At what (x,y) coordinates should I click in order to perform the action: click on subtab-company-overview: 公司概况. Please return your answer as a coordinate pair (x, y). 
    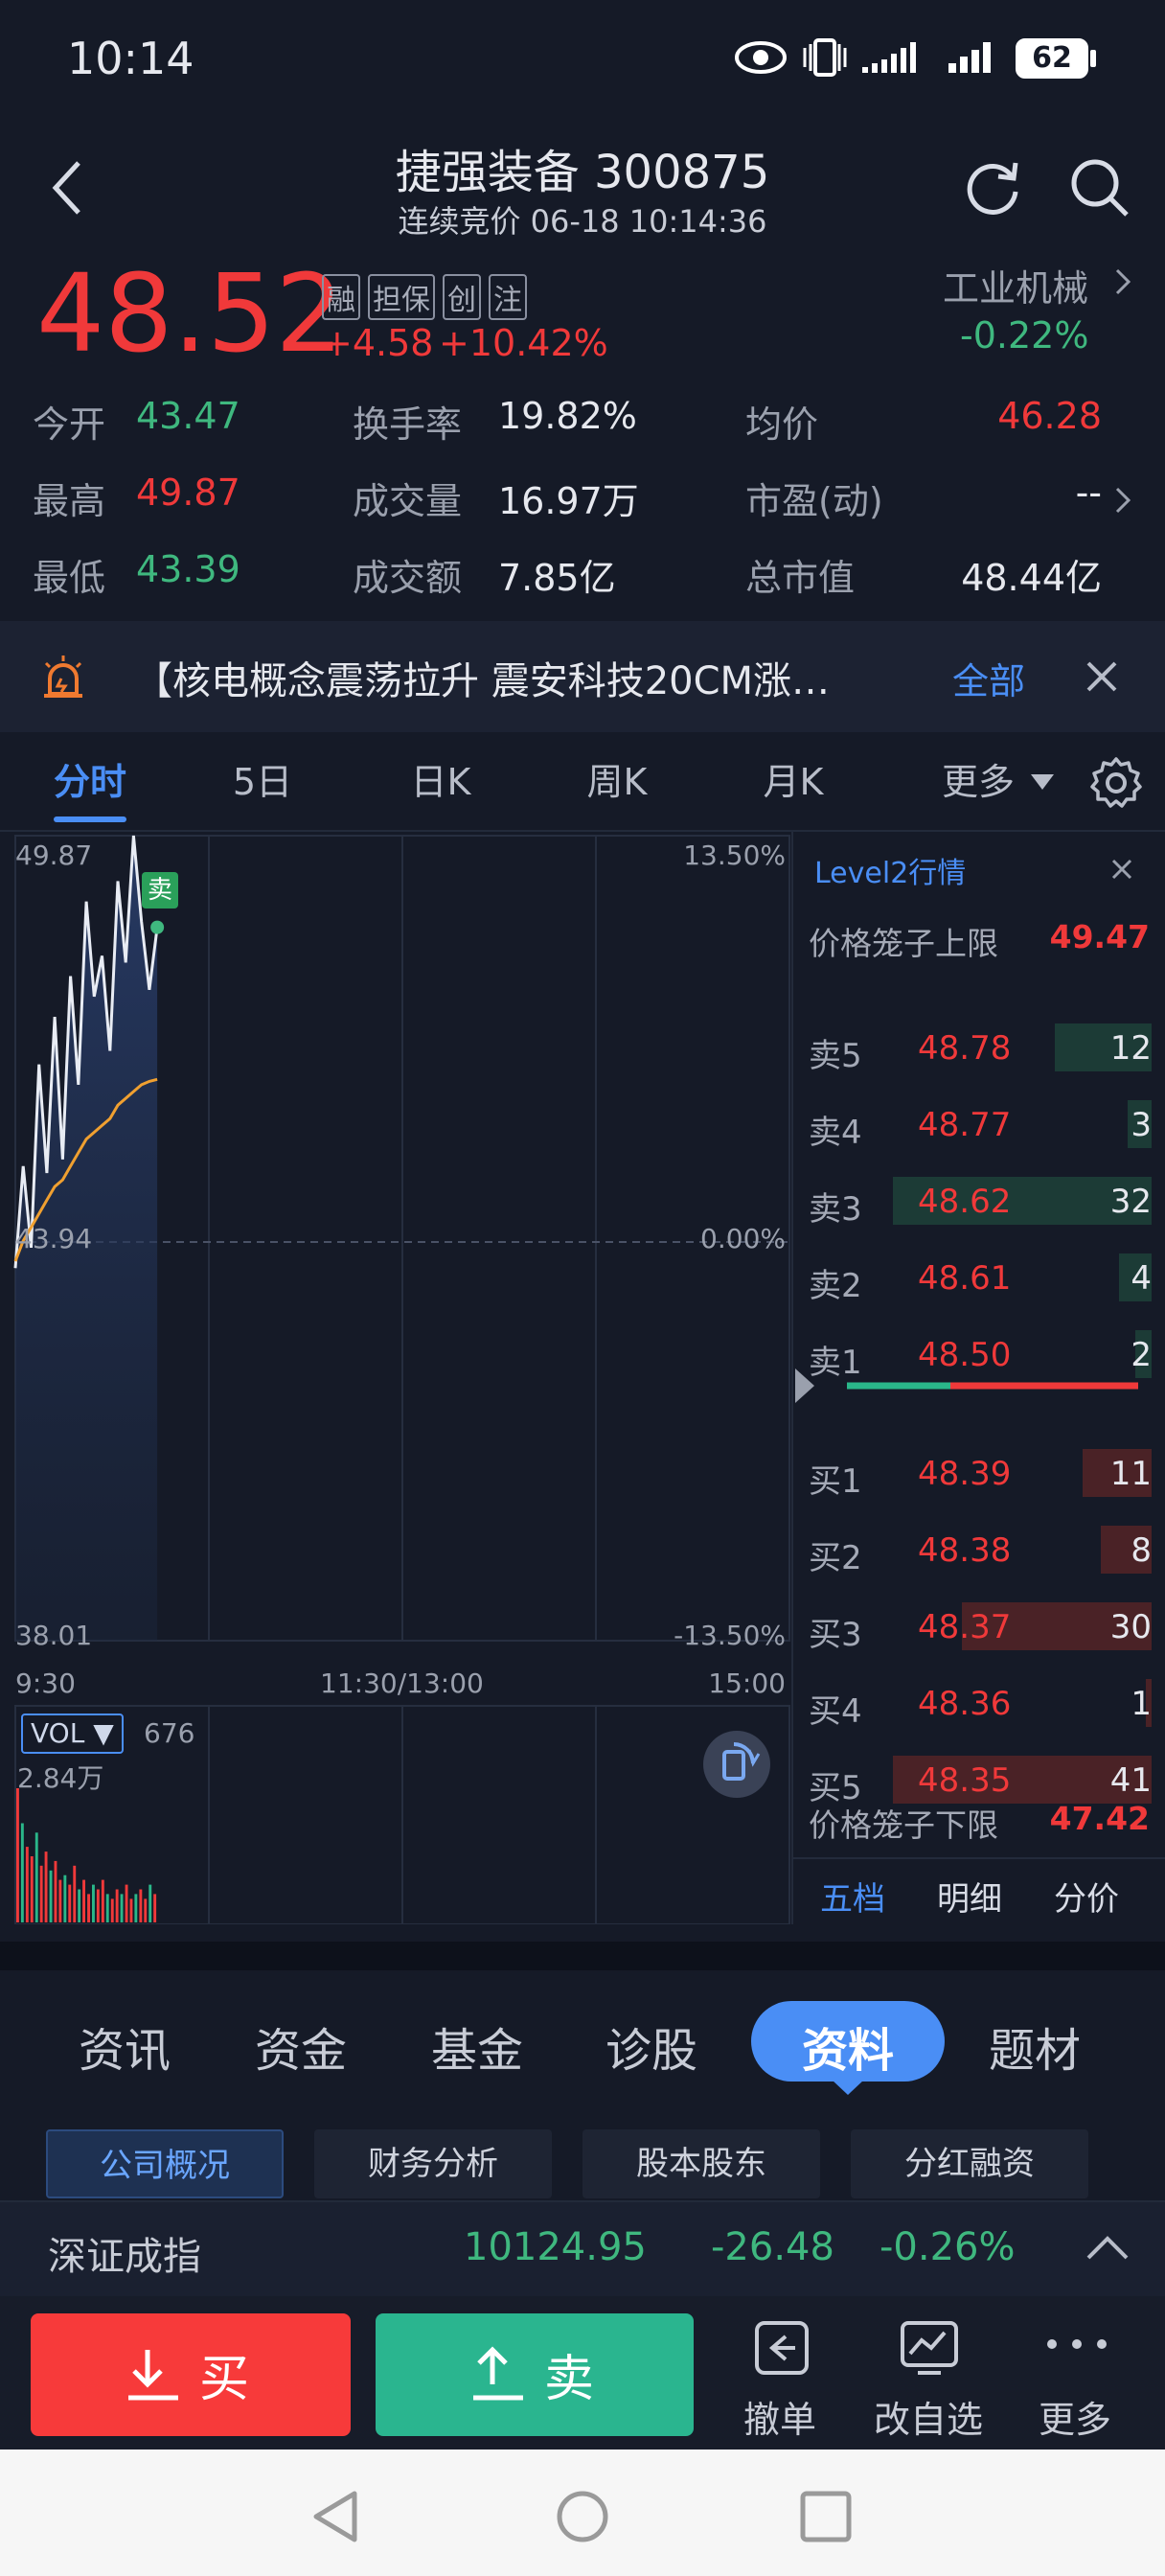
    Looking at the image, I should click on (165, 2163).